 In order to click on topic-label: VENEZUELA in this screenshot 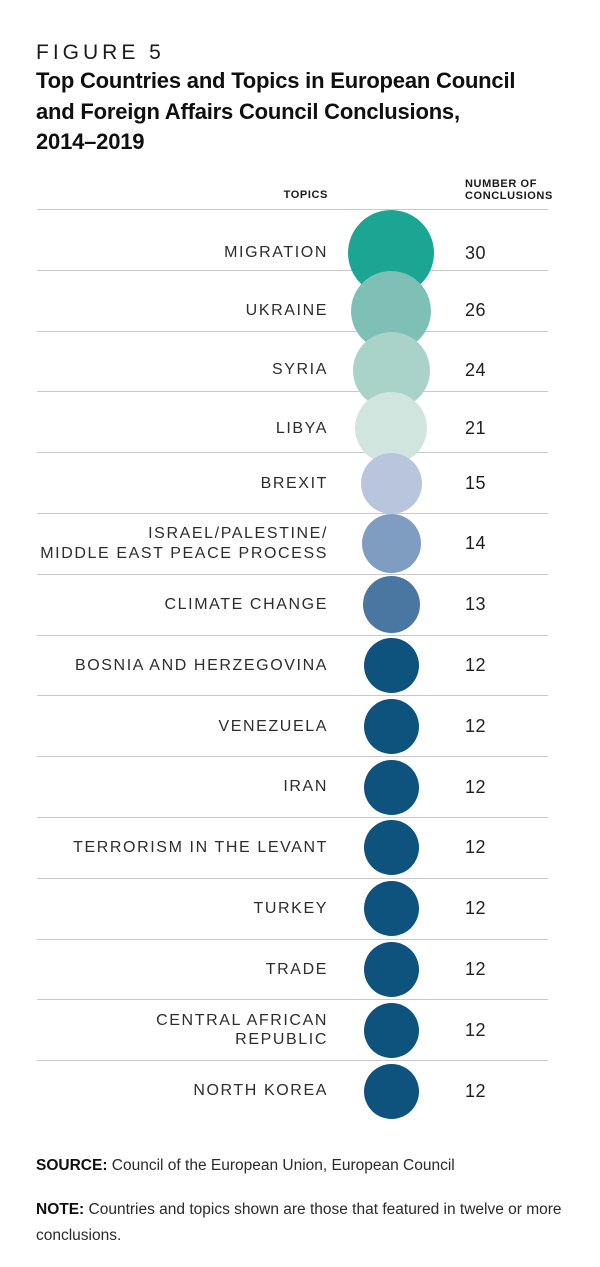, I will do `click(182, 726)`.